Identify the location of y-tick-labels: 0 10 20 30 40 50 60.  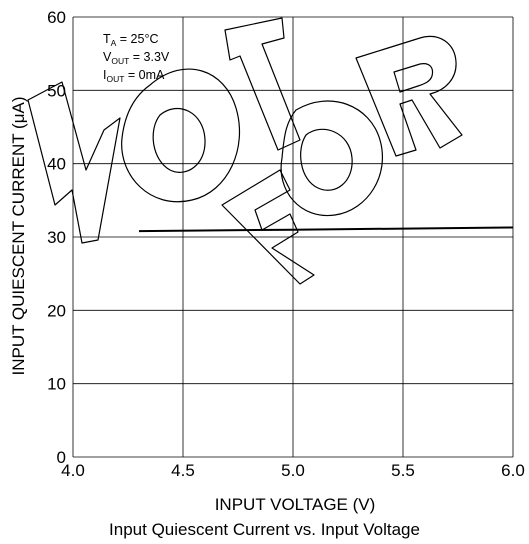
(56, 237).